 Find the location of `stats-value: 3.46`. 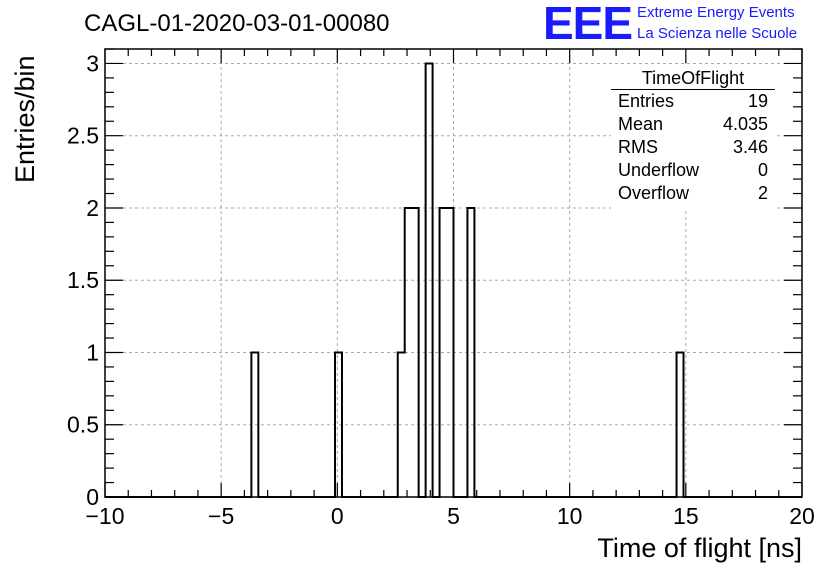

stats-value: 3.46 is located at coordinates (750, 147).